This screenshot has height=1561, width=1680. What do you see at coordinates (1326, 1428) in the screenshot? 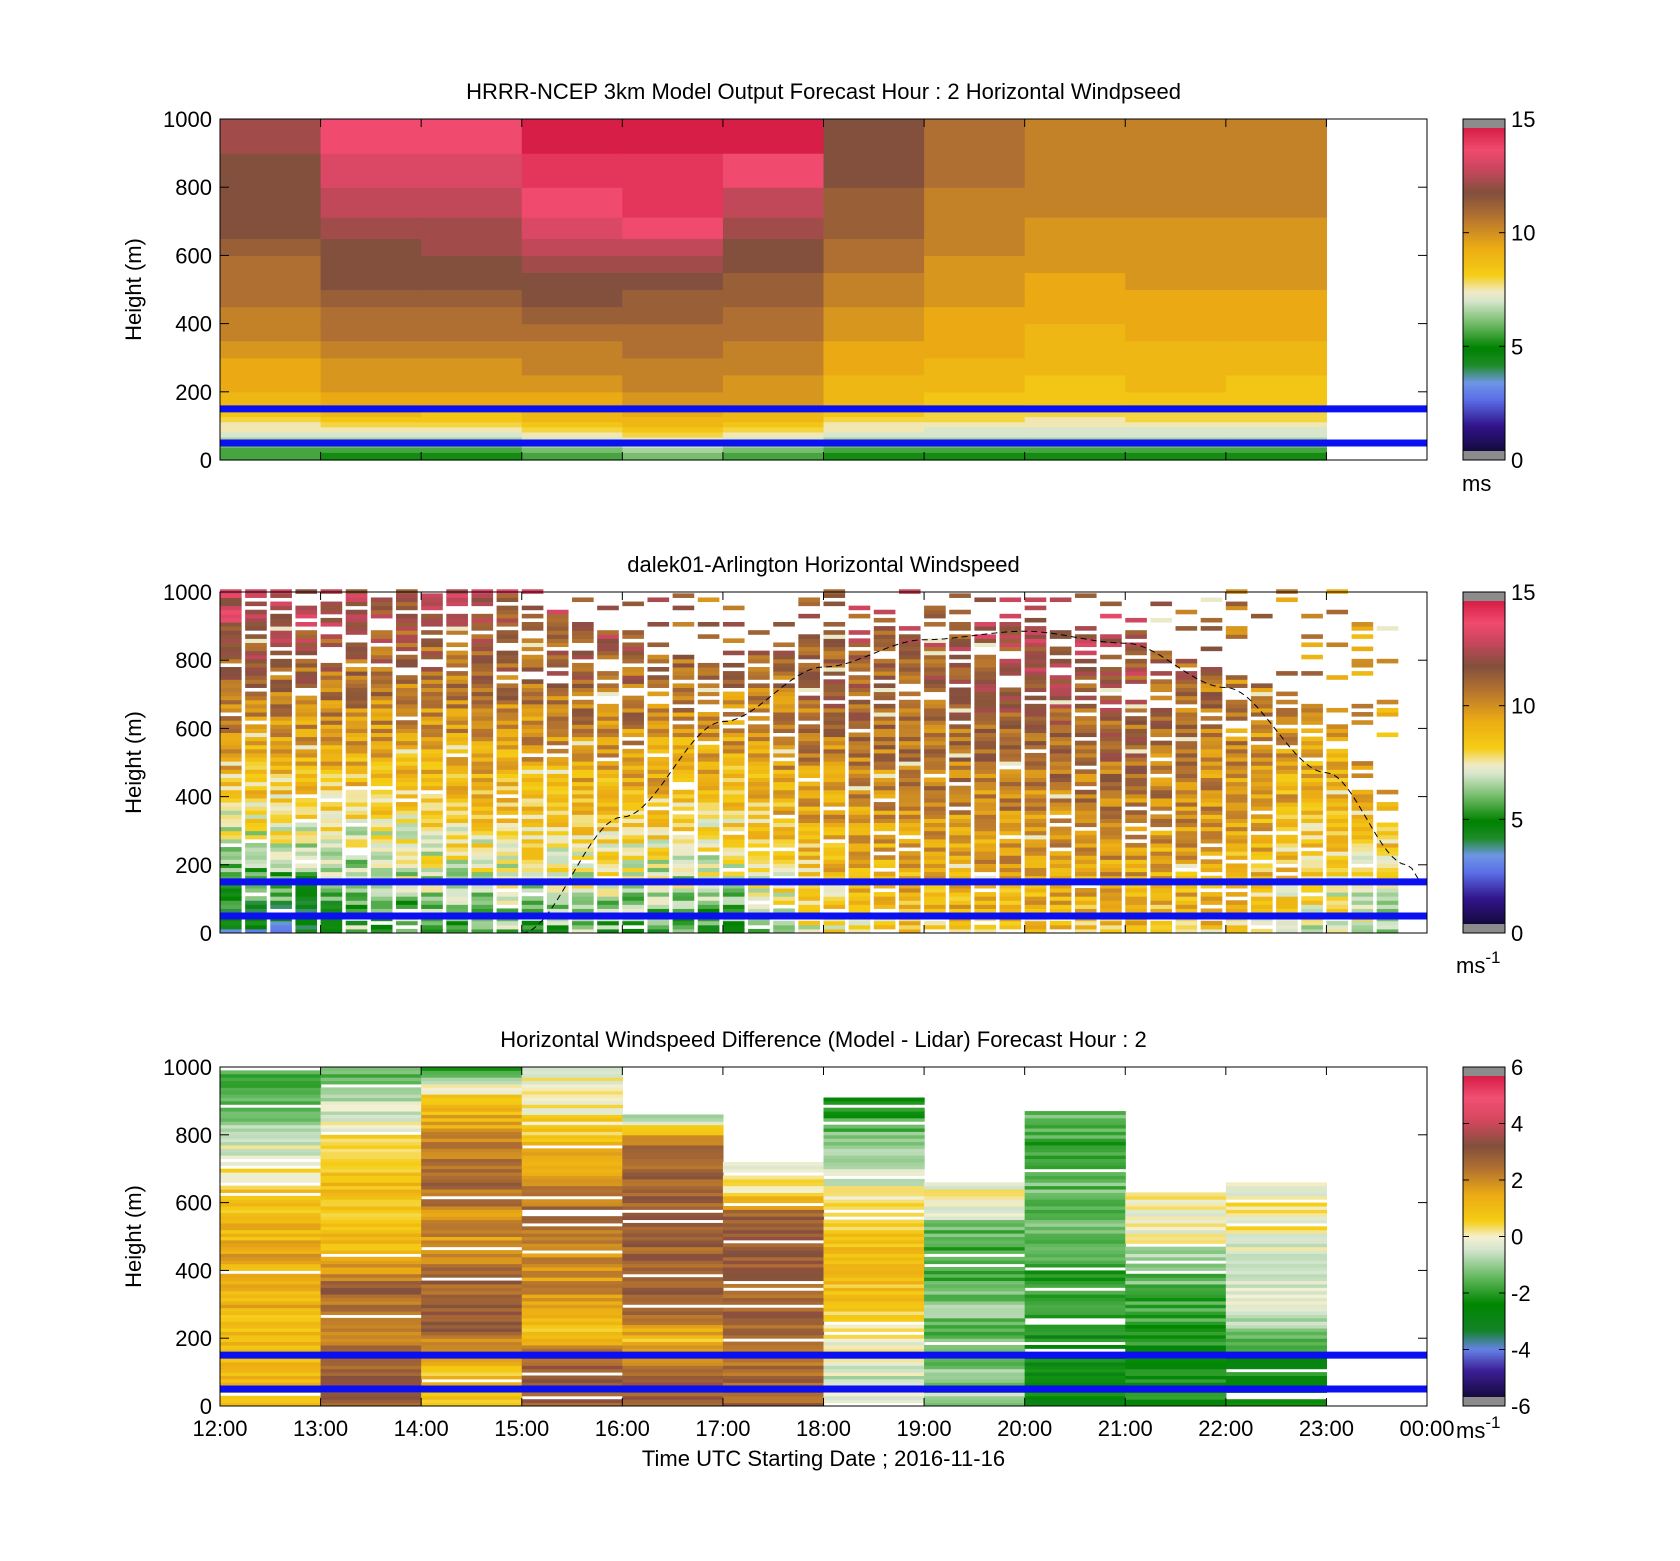
I see `x-tick-label: 23:00` at bounding box center [1326, 1428].